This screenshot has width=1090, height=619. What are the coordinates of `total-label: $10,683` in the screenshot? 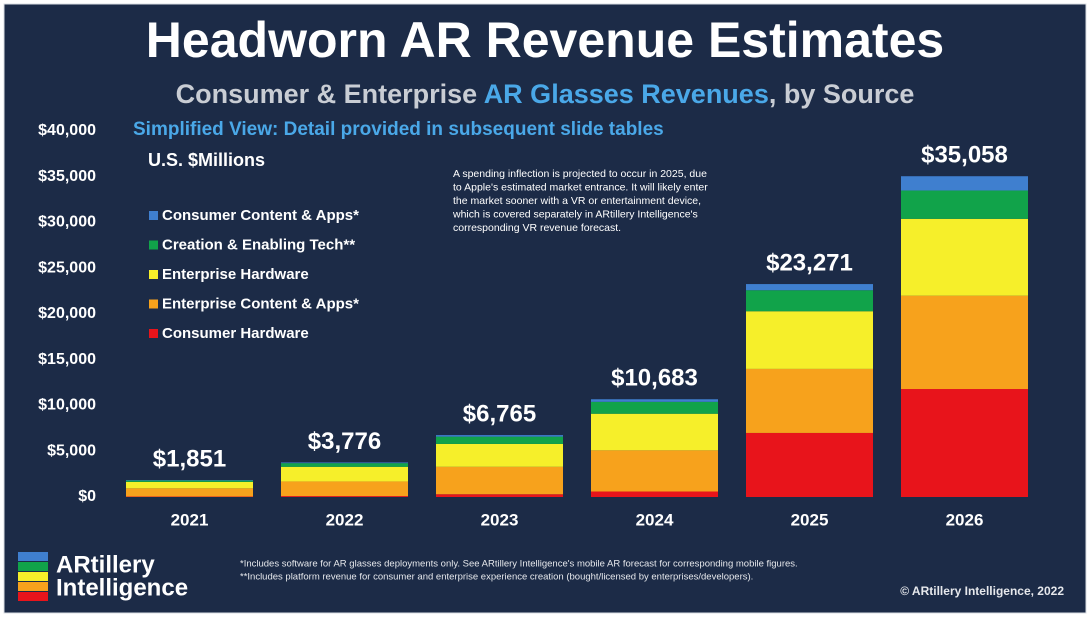 It's located at (654, 378).